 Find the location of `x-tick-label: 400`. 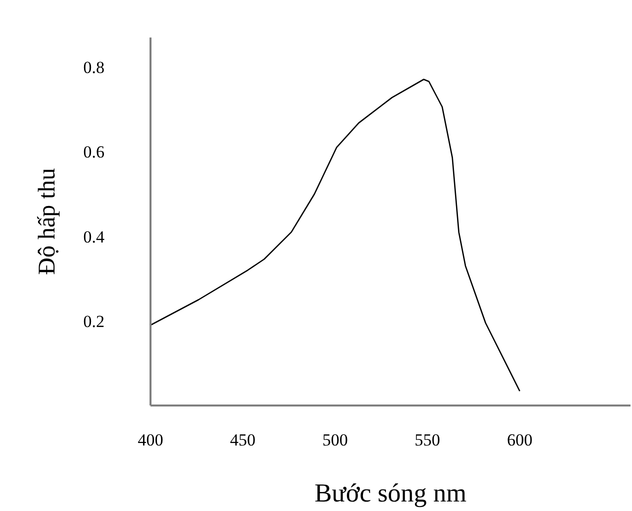

x-tick-label: 400 is located at coordinates (151, 440).